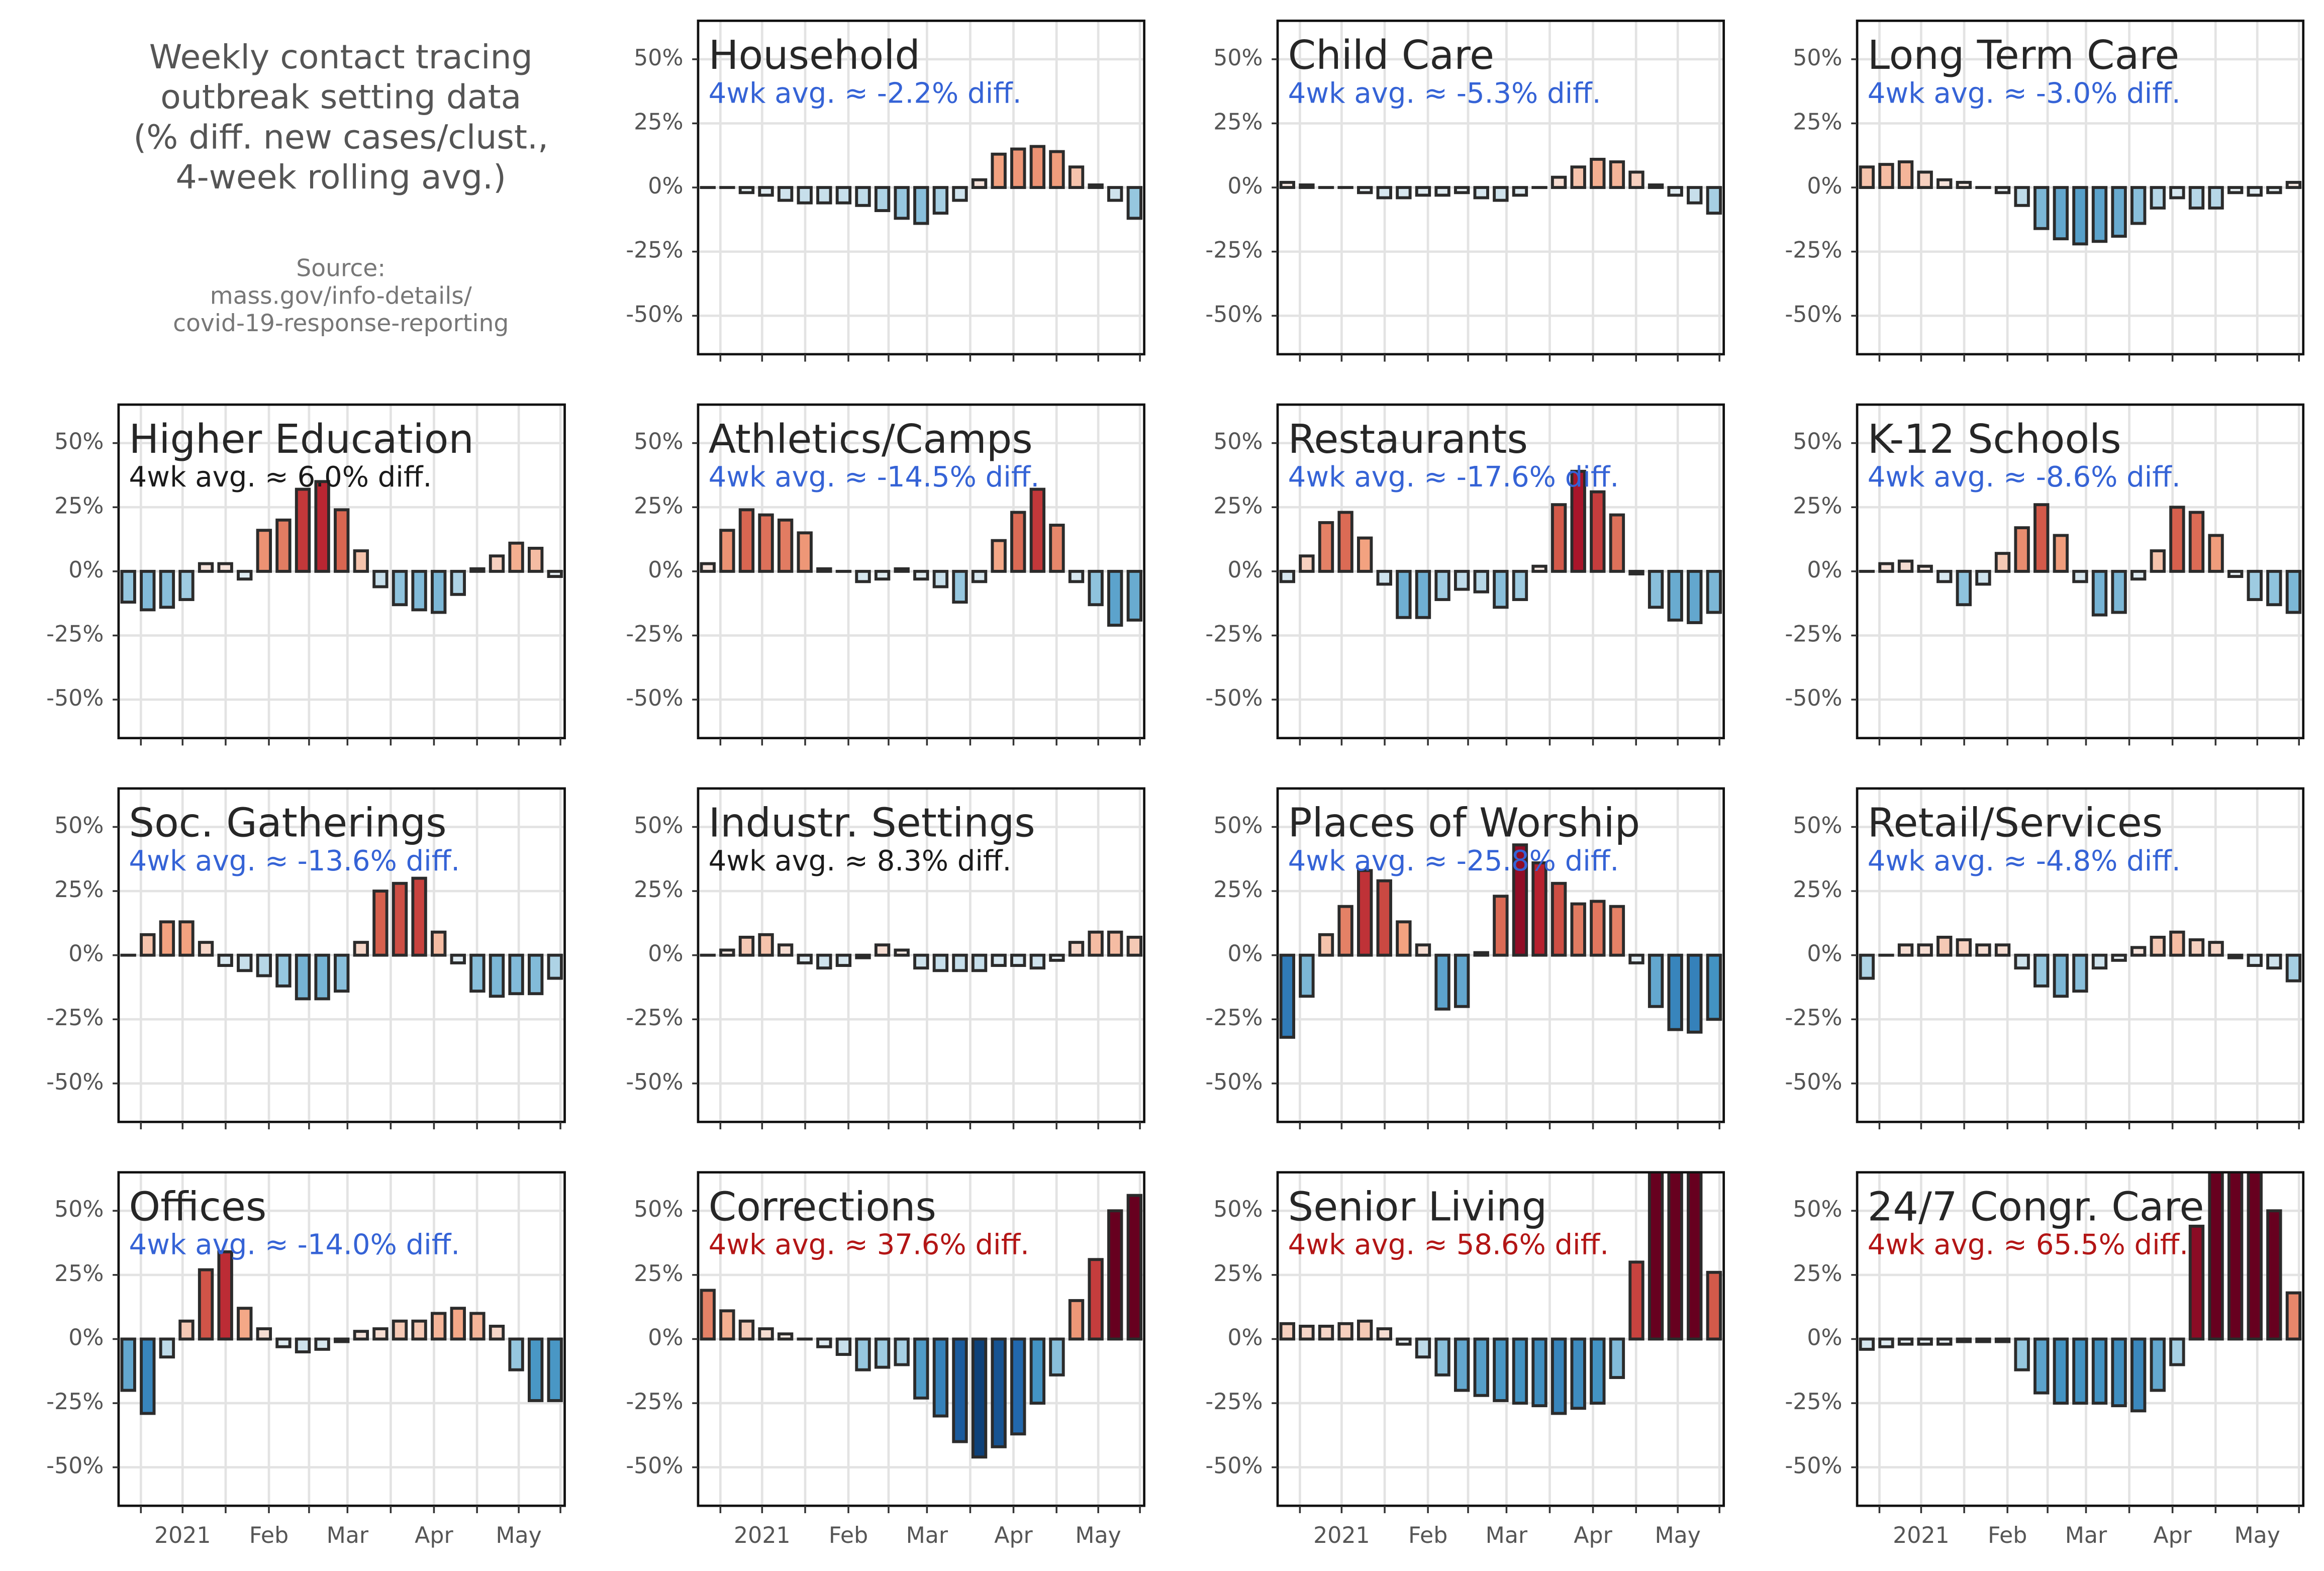  Describe the element at coordinates (340, 136) in the screenshot. I see `figure-title: (% diff. new cases/clust.,` at that location.